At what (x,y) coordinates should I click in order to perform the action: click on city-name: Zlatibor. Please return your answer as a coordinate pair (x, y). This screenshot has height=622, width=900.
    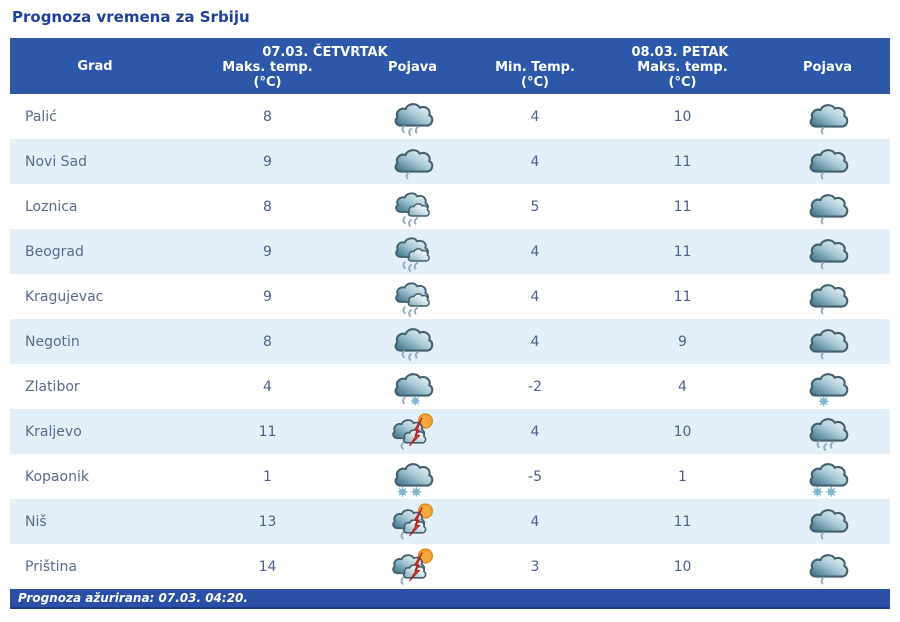
    Looking at the image, I should click on (52, 386).